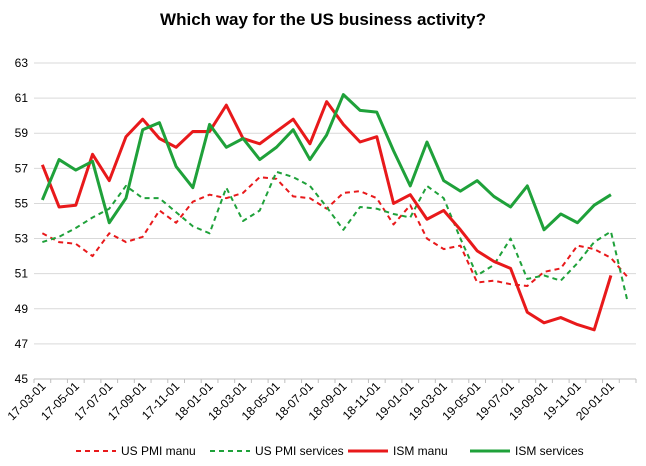  Describe the element at coordinates (22, 309) in the screenshot. I see `y-tick-label: 49` at that location.